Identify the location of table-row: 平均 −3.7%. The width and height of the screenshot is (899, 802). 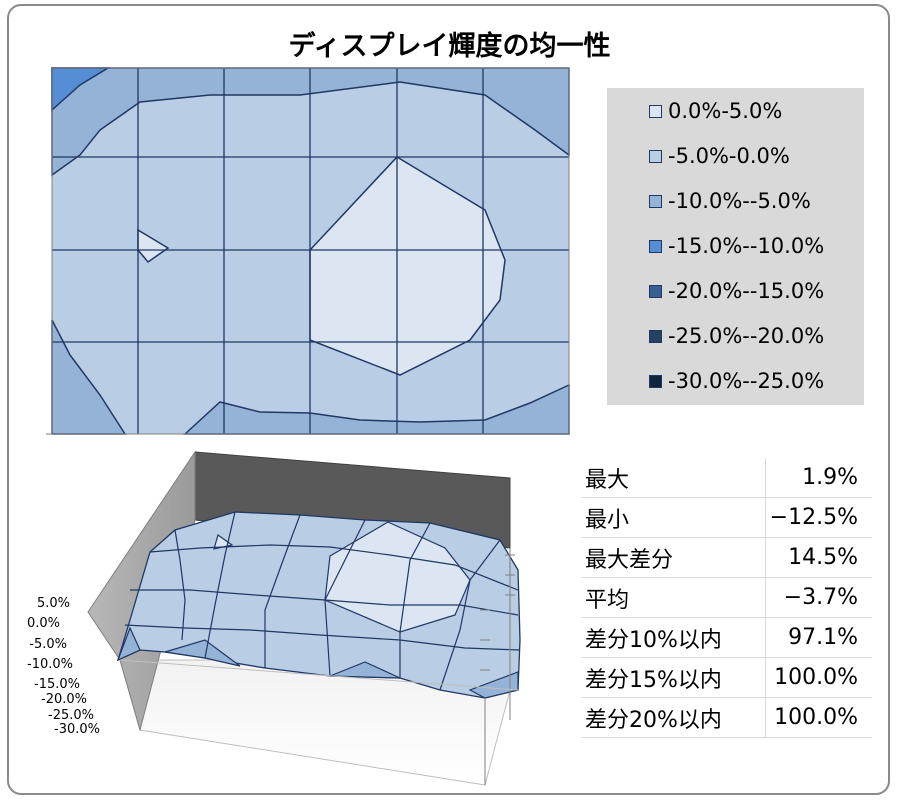
(727, 597).